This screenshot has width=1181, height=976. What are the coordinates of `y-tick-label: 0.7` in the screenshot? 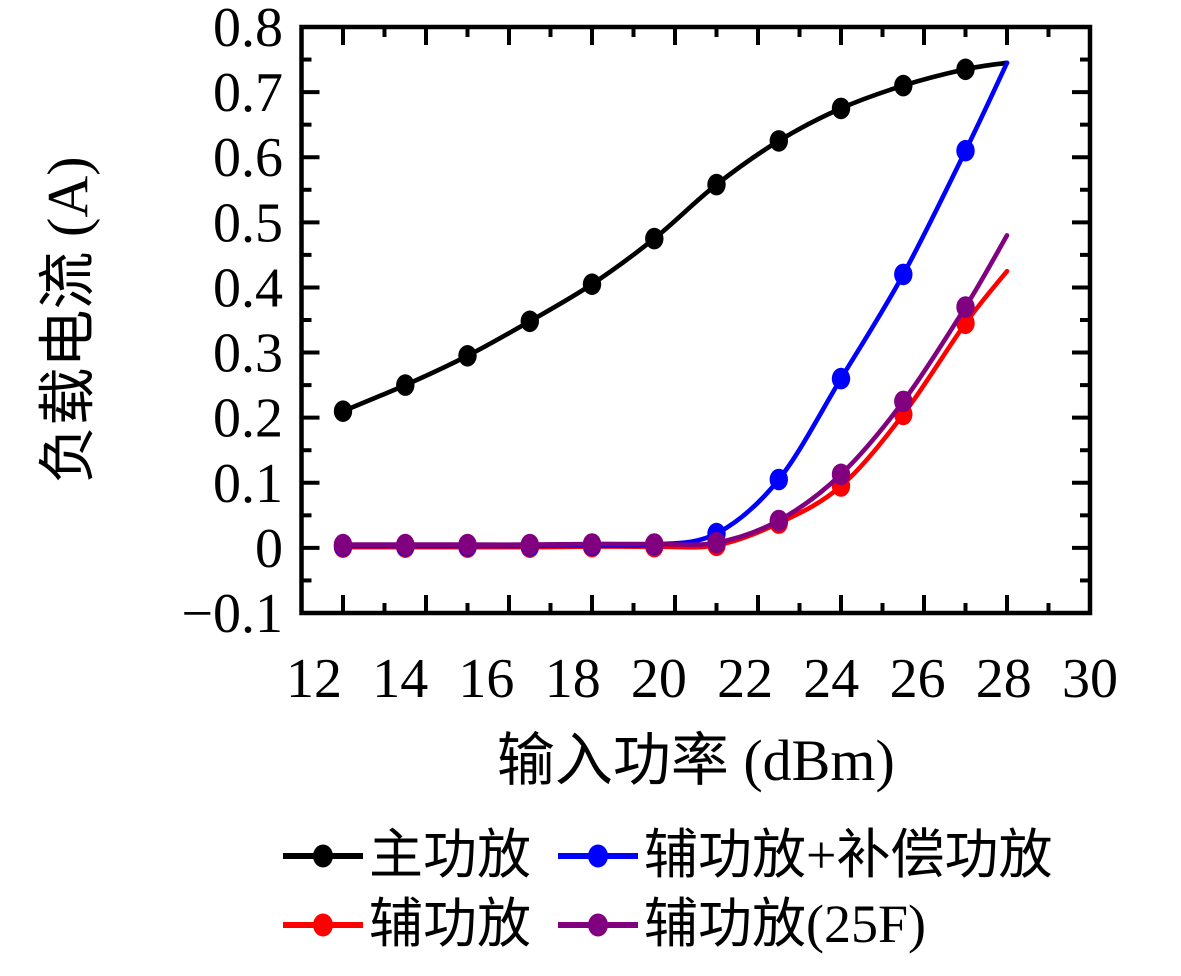 It's located at (248, 93).